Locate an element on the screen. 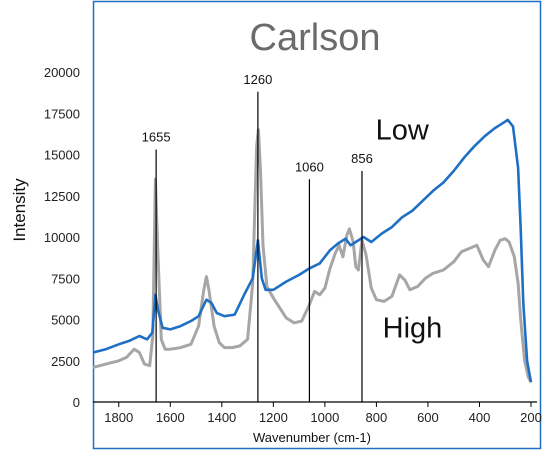 Image resolution: width=550 pixels, height=452 pixels. y-tick-label: 0 is located at coordinates (76, 402).